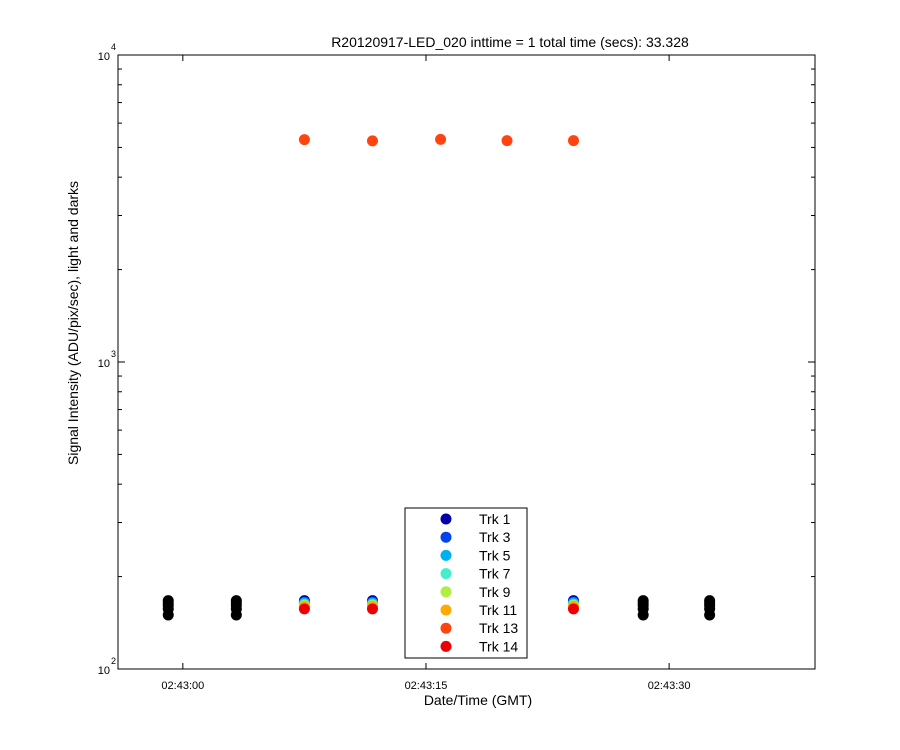 The height and width of the screenshot is (750, 900). Describe the element at coordinates (498, 628) in the screenshot. I see `legend-label-trk-13: Trk 13` at that location.